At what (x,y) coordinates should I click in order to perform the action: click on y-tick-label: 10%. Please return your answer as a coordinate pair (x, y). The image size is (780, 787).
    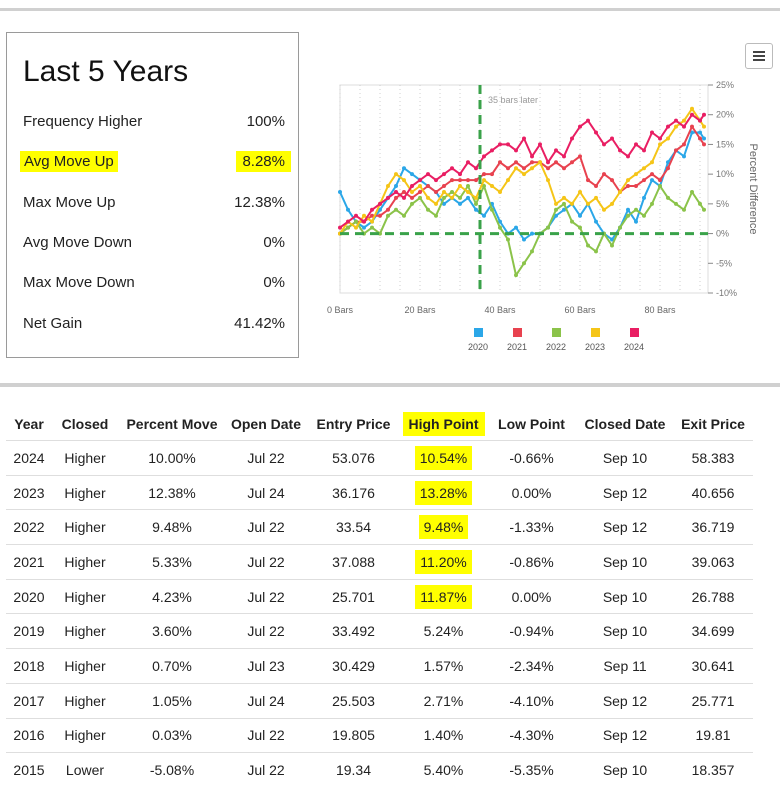
    Looking at the image, I should click on (725, 174).